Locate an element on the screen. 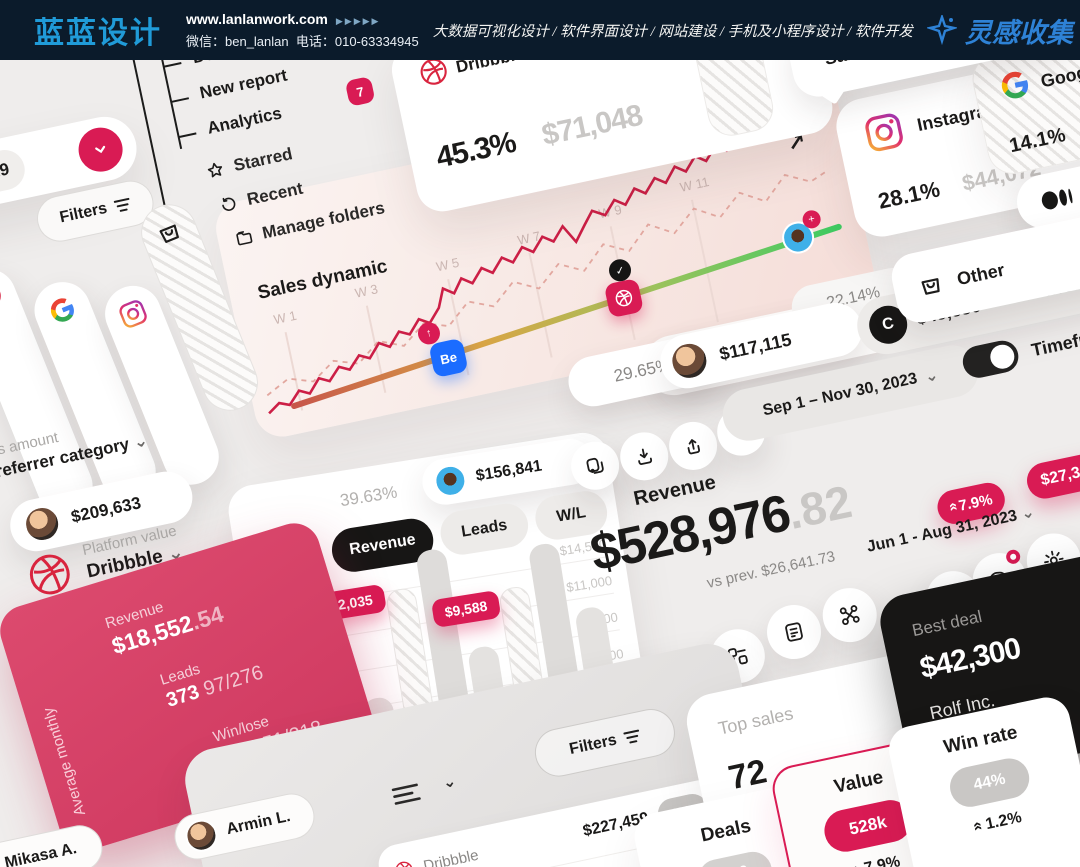 The height and width of the screenshot is (867, 1080). platform-bar-other is located at coordinates (199, 308).